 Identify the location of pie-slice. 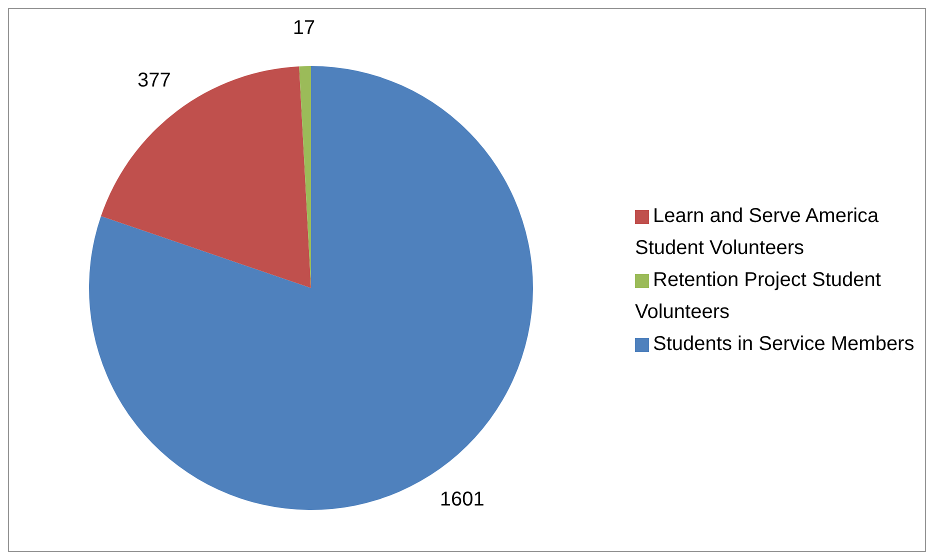
(205, 177).